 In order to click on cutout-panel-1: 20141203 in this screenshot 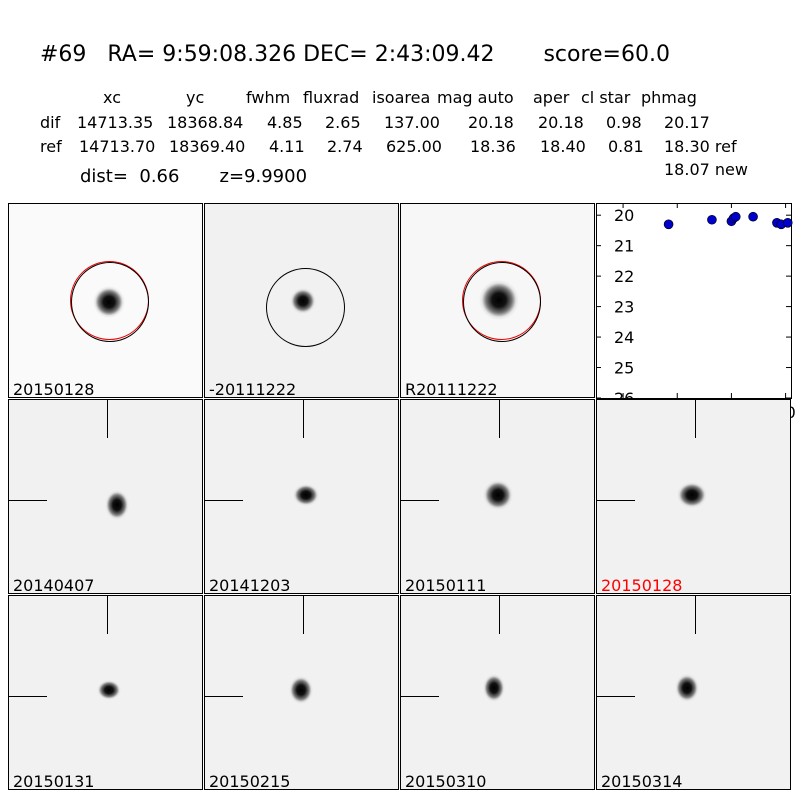, I will do `click(301, 496)`.